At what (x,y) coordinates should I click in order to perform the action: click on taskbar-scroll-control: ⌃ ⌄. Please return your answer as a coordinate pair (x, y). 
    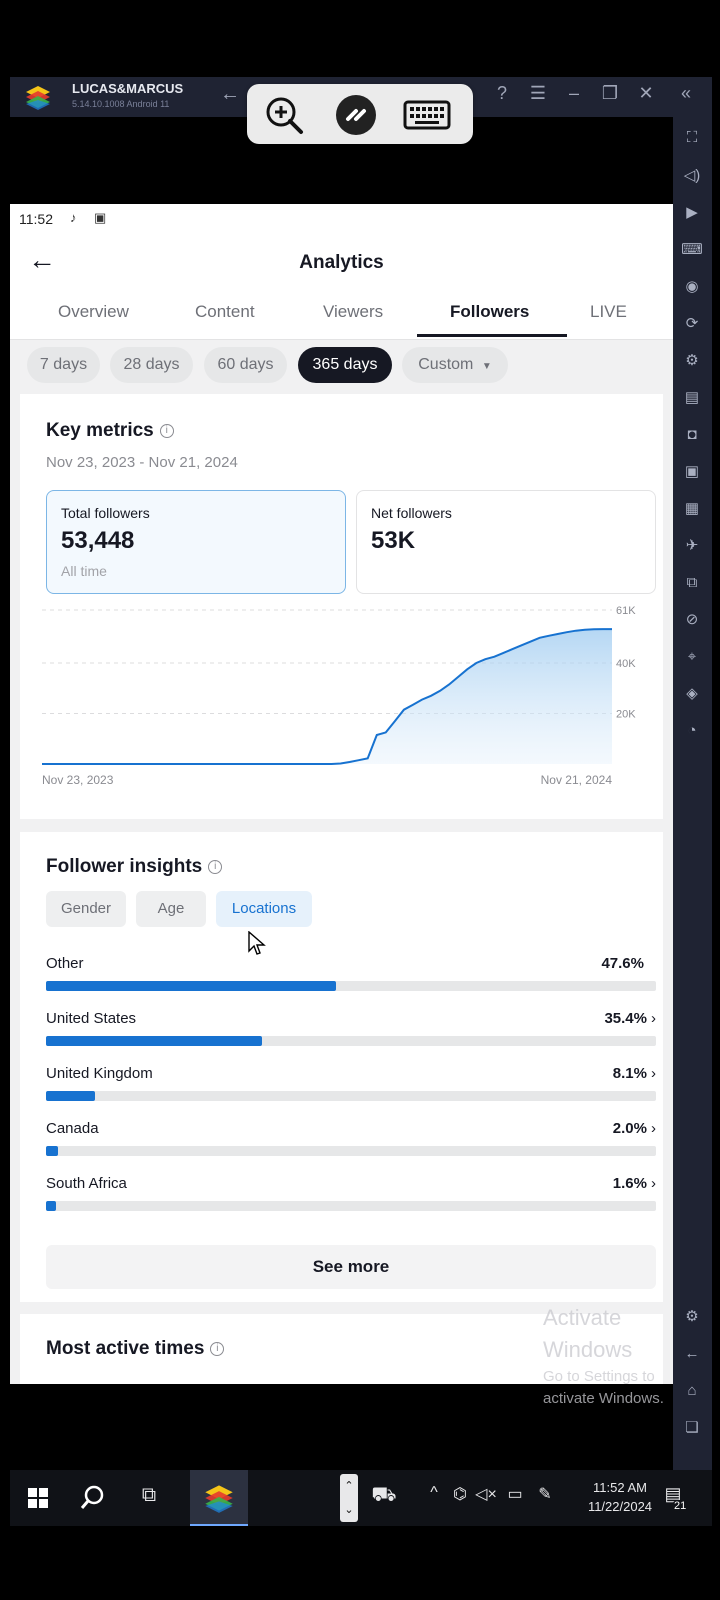
    Looking at the image, I should click on (349, 1498).